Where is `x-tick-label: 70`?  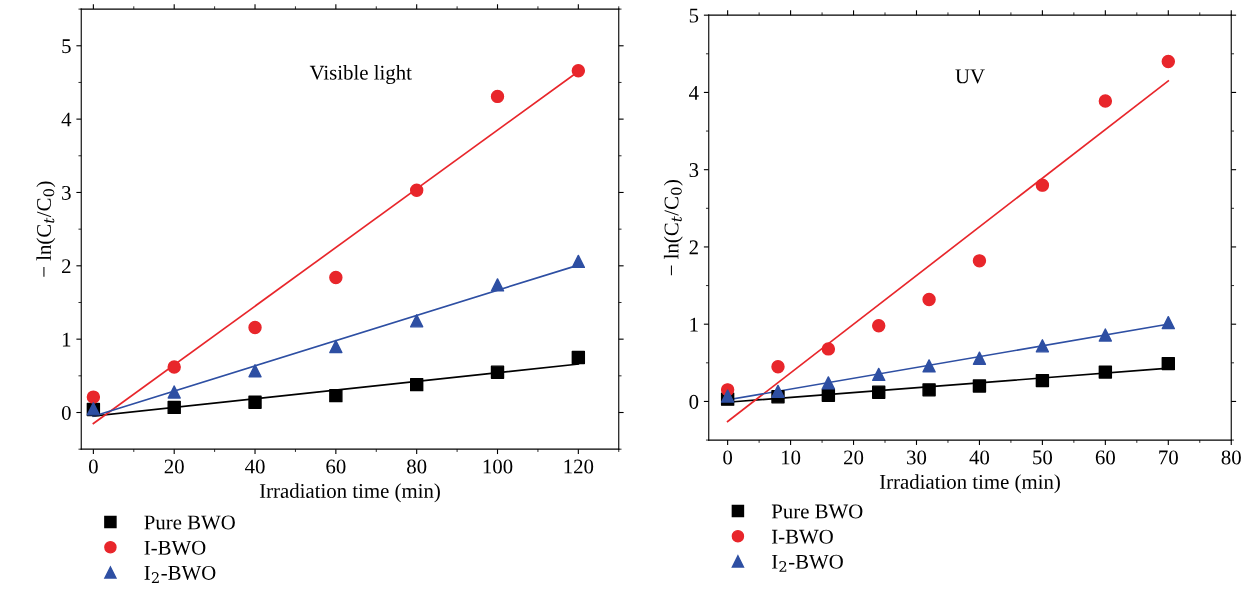
x-tick-label: 70 is located at coordinates (1168, 457).